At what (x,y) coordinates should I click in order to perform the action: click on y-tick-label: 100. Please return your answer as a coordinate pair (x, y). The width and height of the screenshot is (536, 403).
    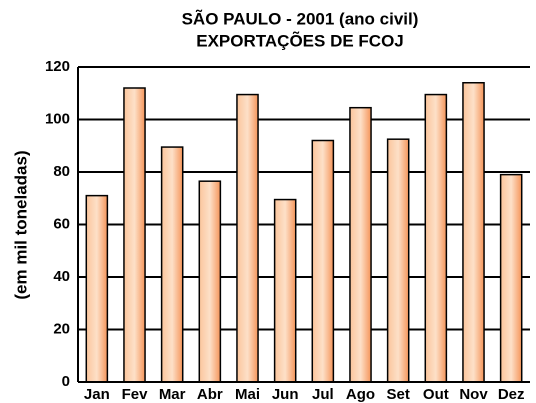
    Looking at the image, I should click on (57, 118).